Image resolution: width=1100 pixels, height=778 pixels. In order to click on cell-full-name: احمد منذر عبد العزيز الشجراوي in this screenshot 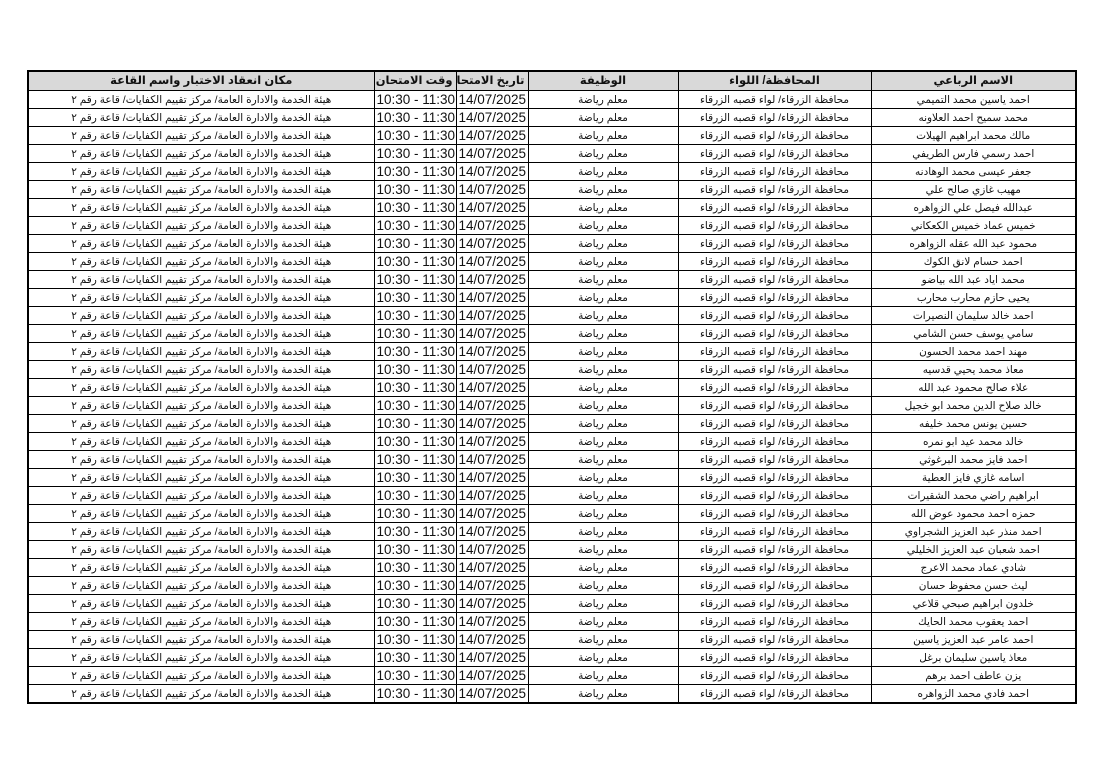, I will do `click(973, 531)`.